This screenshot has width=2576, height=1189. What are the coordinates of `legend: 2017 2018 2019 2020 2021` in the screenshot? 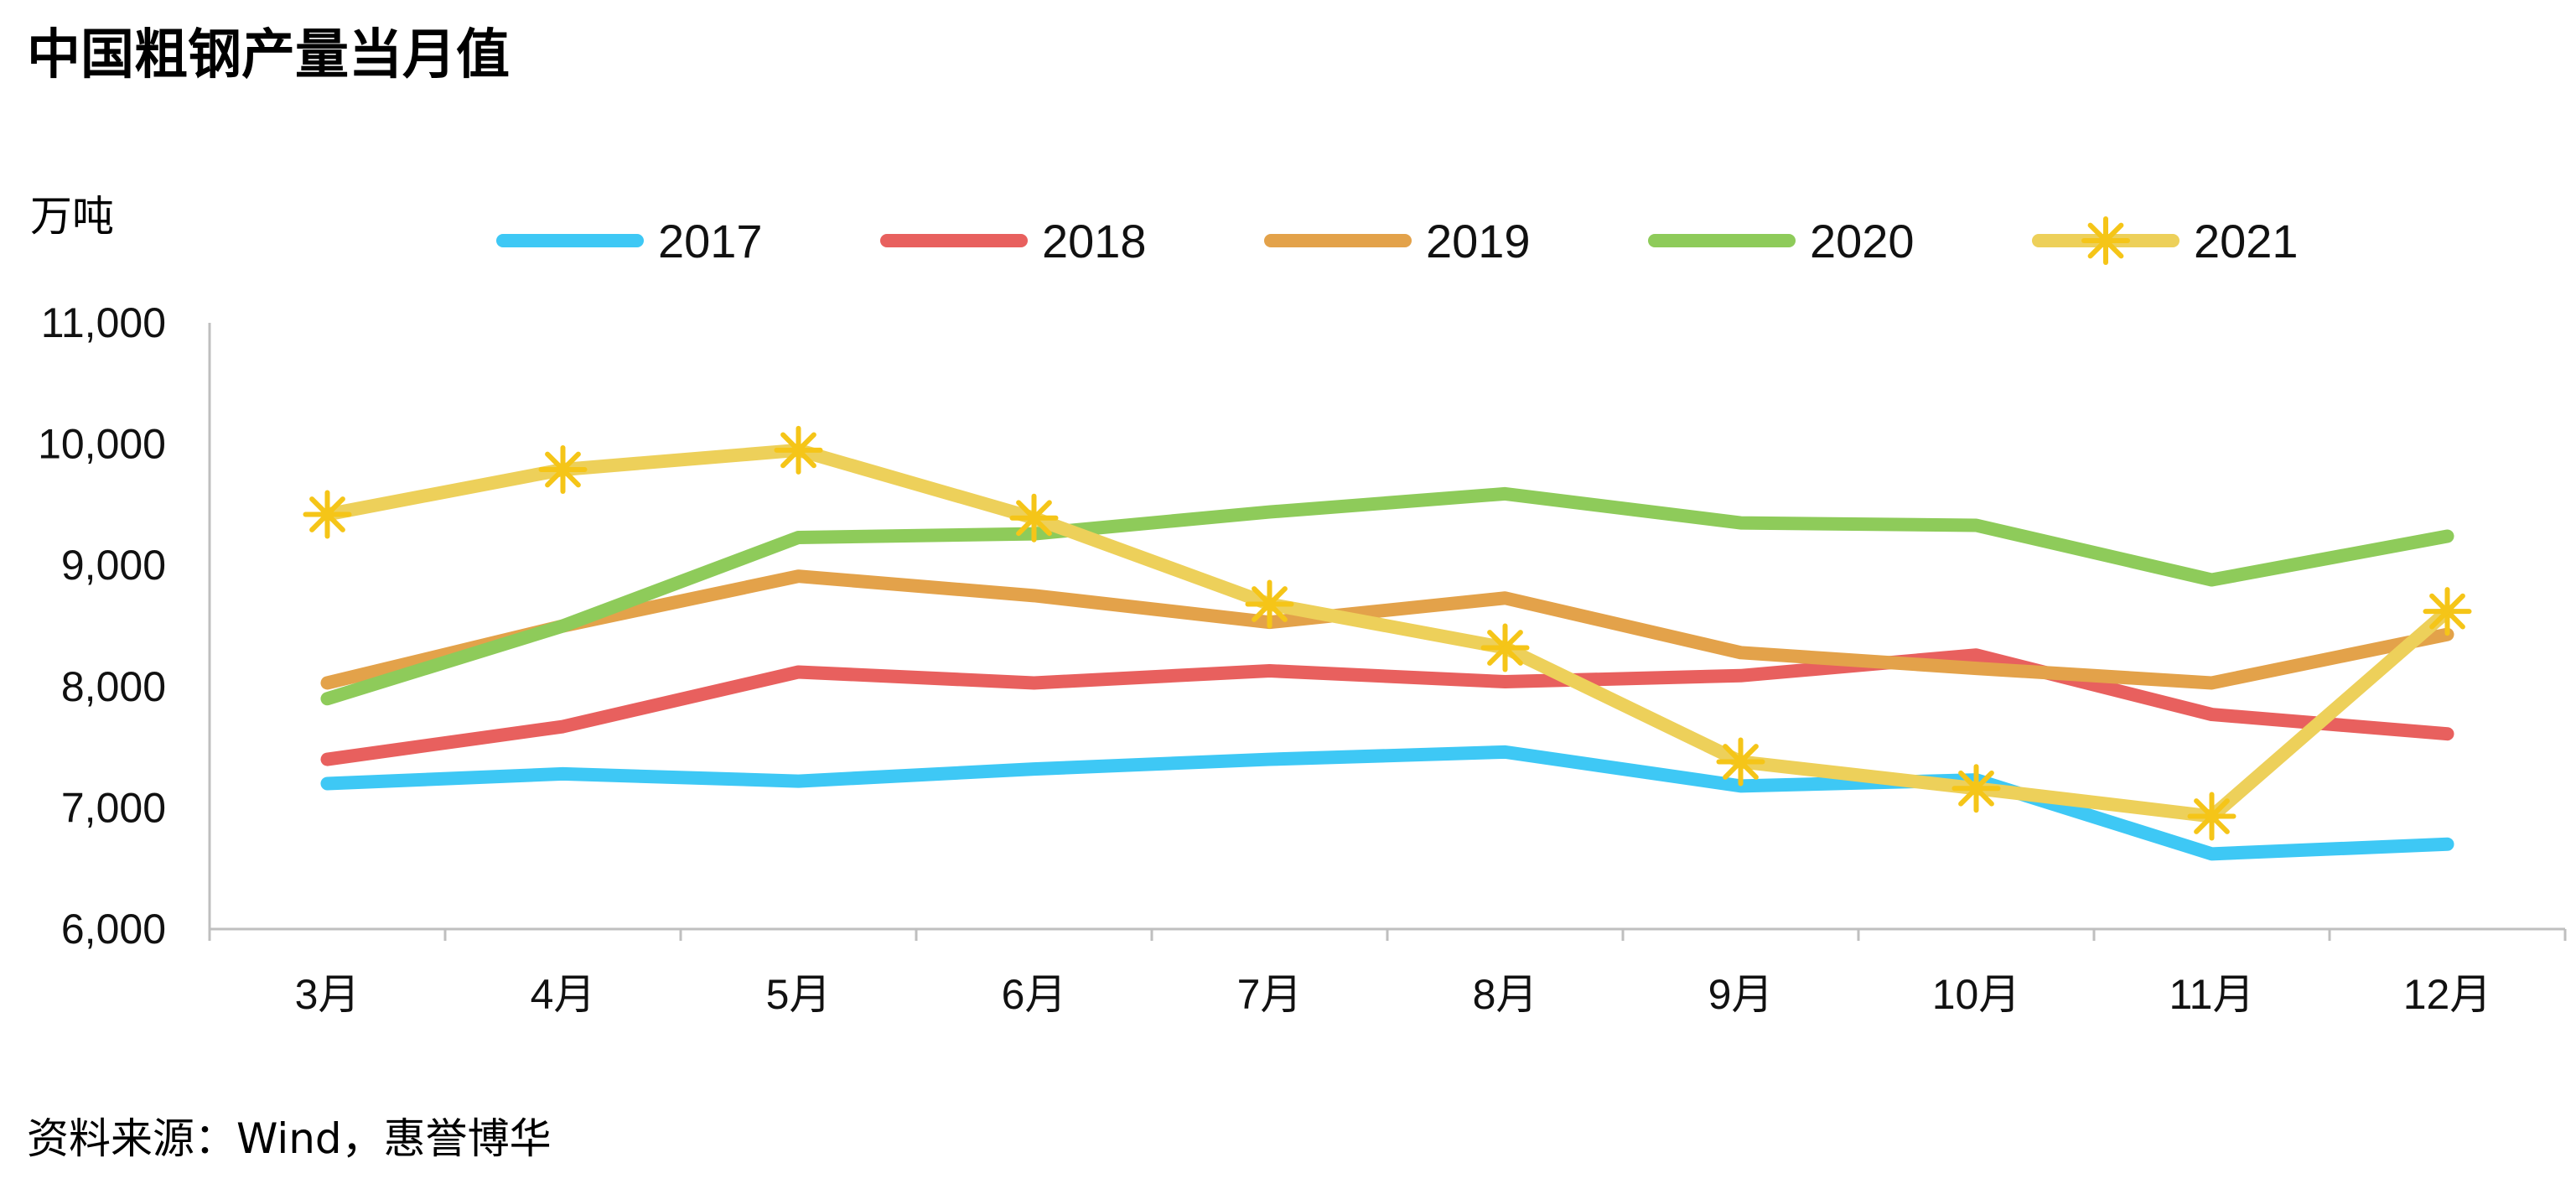 It's located at (1397, 241).